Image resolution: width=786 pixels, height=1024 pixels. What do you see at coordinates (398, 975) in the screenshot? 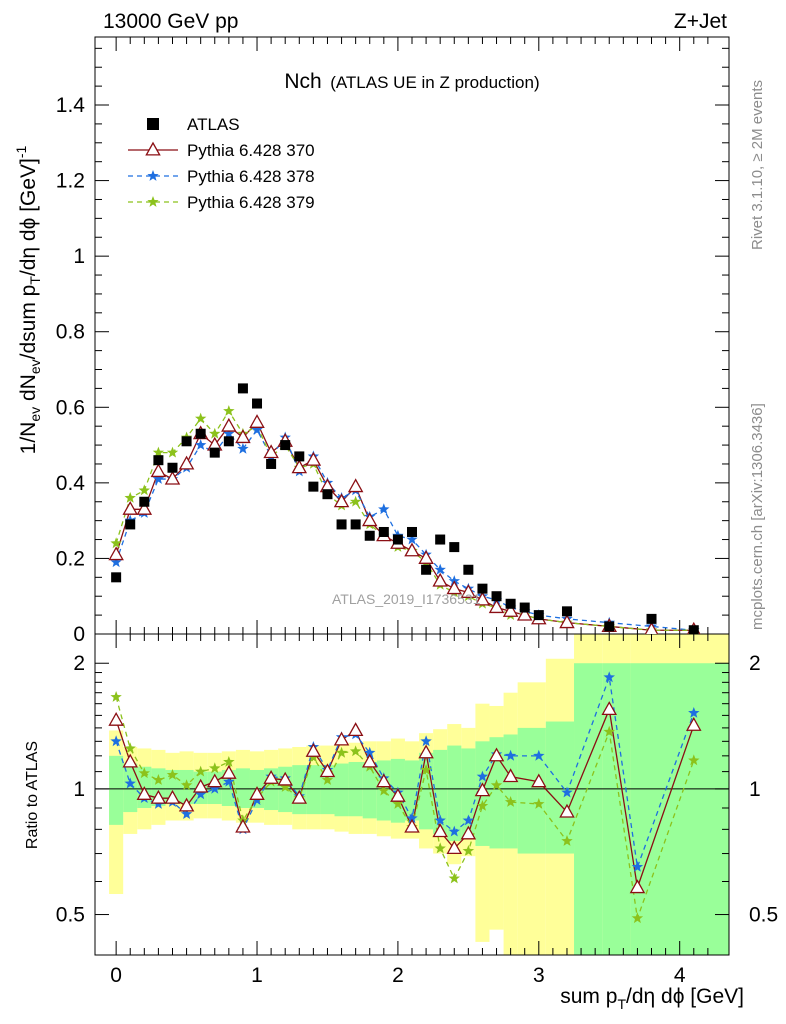
I see `x-tick-label: 2` at bounding box center [398, 975].